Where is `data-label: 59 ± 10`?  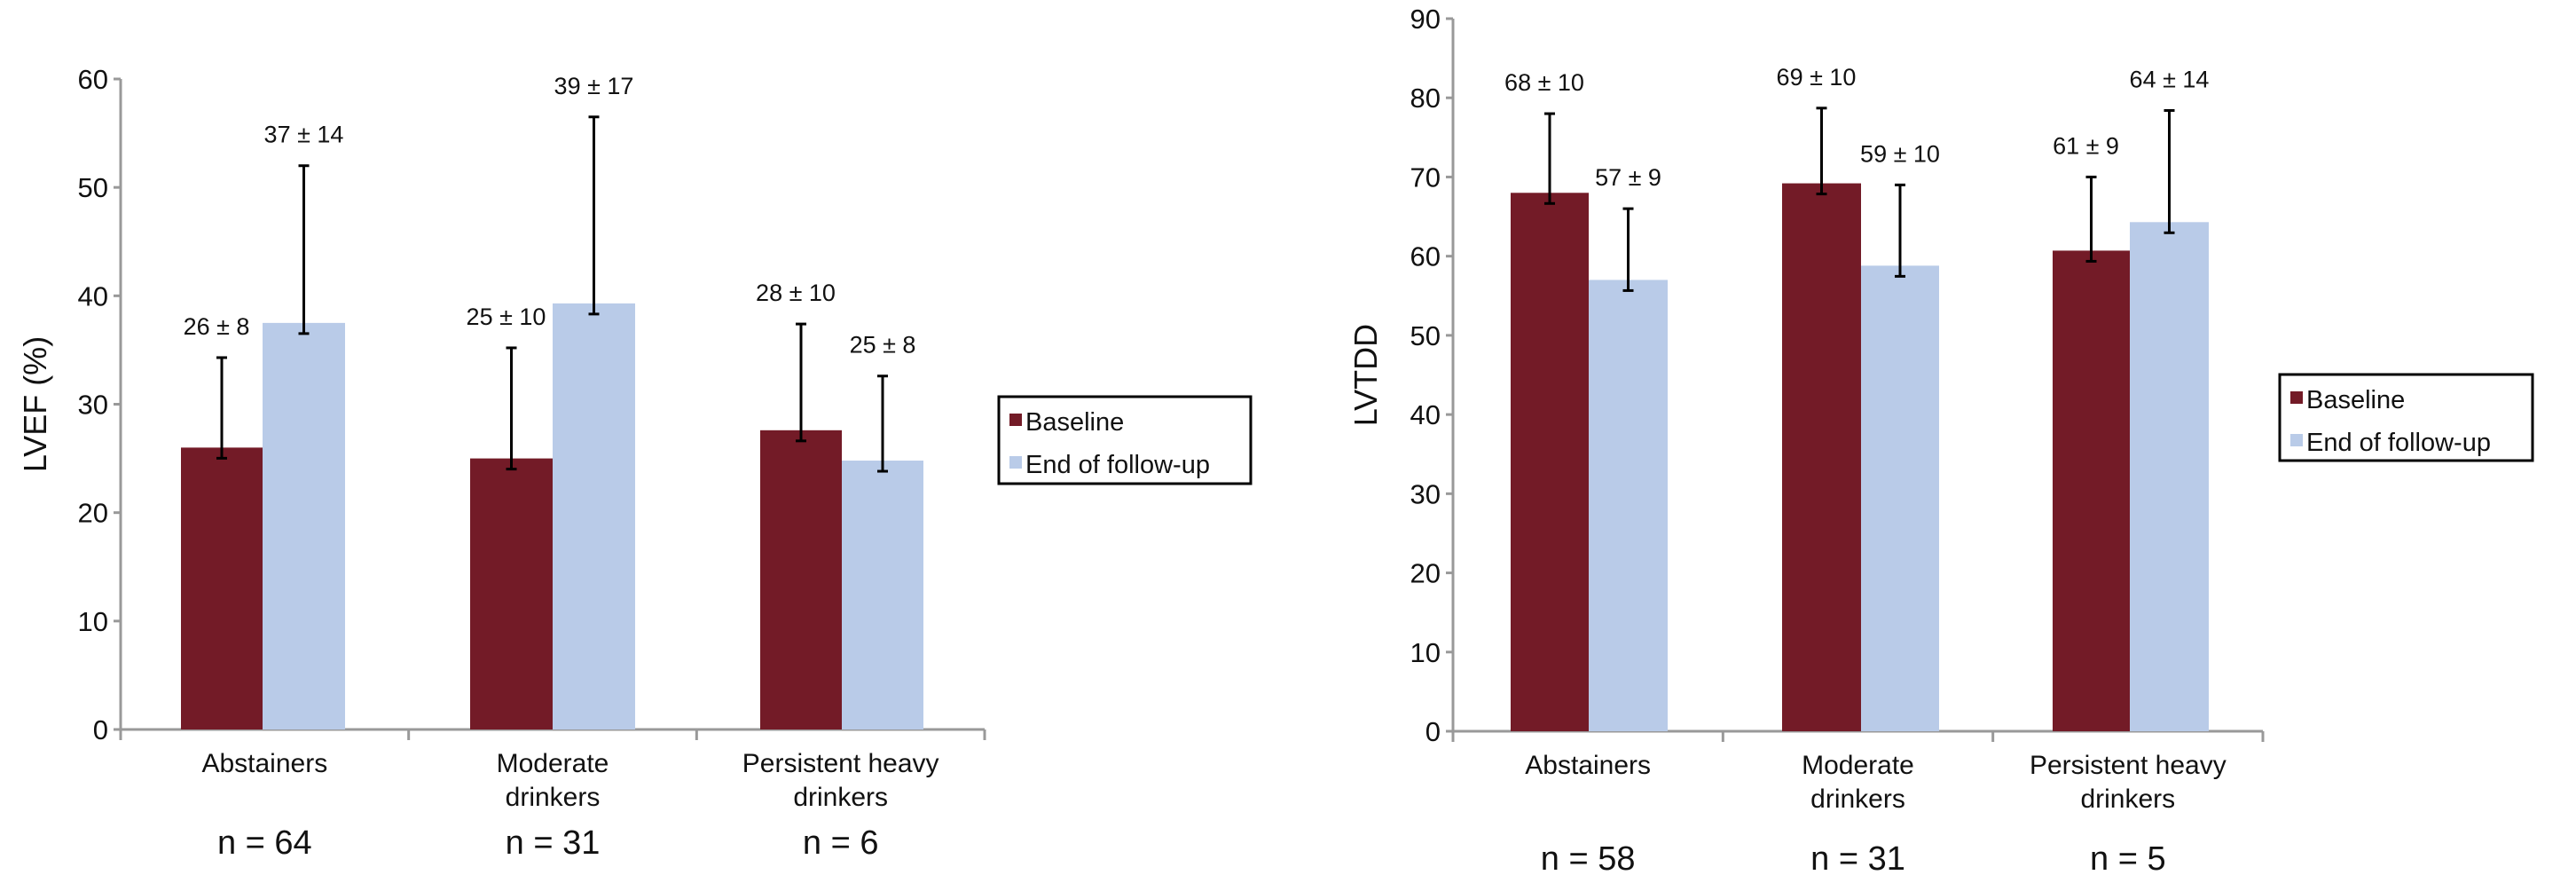
data-label: 59 ± 10 is located at coordinates (1900, 153).